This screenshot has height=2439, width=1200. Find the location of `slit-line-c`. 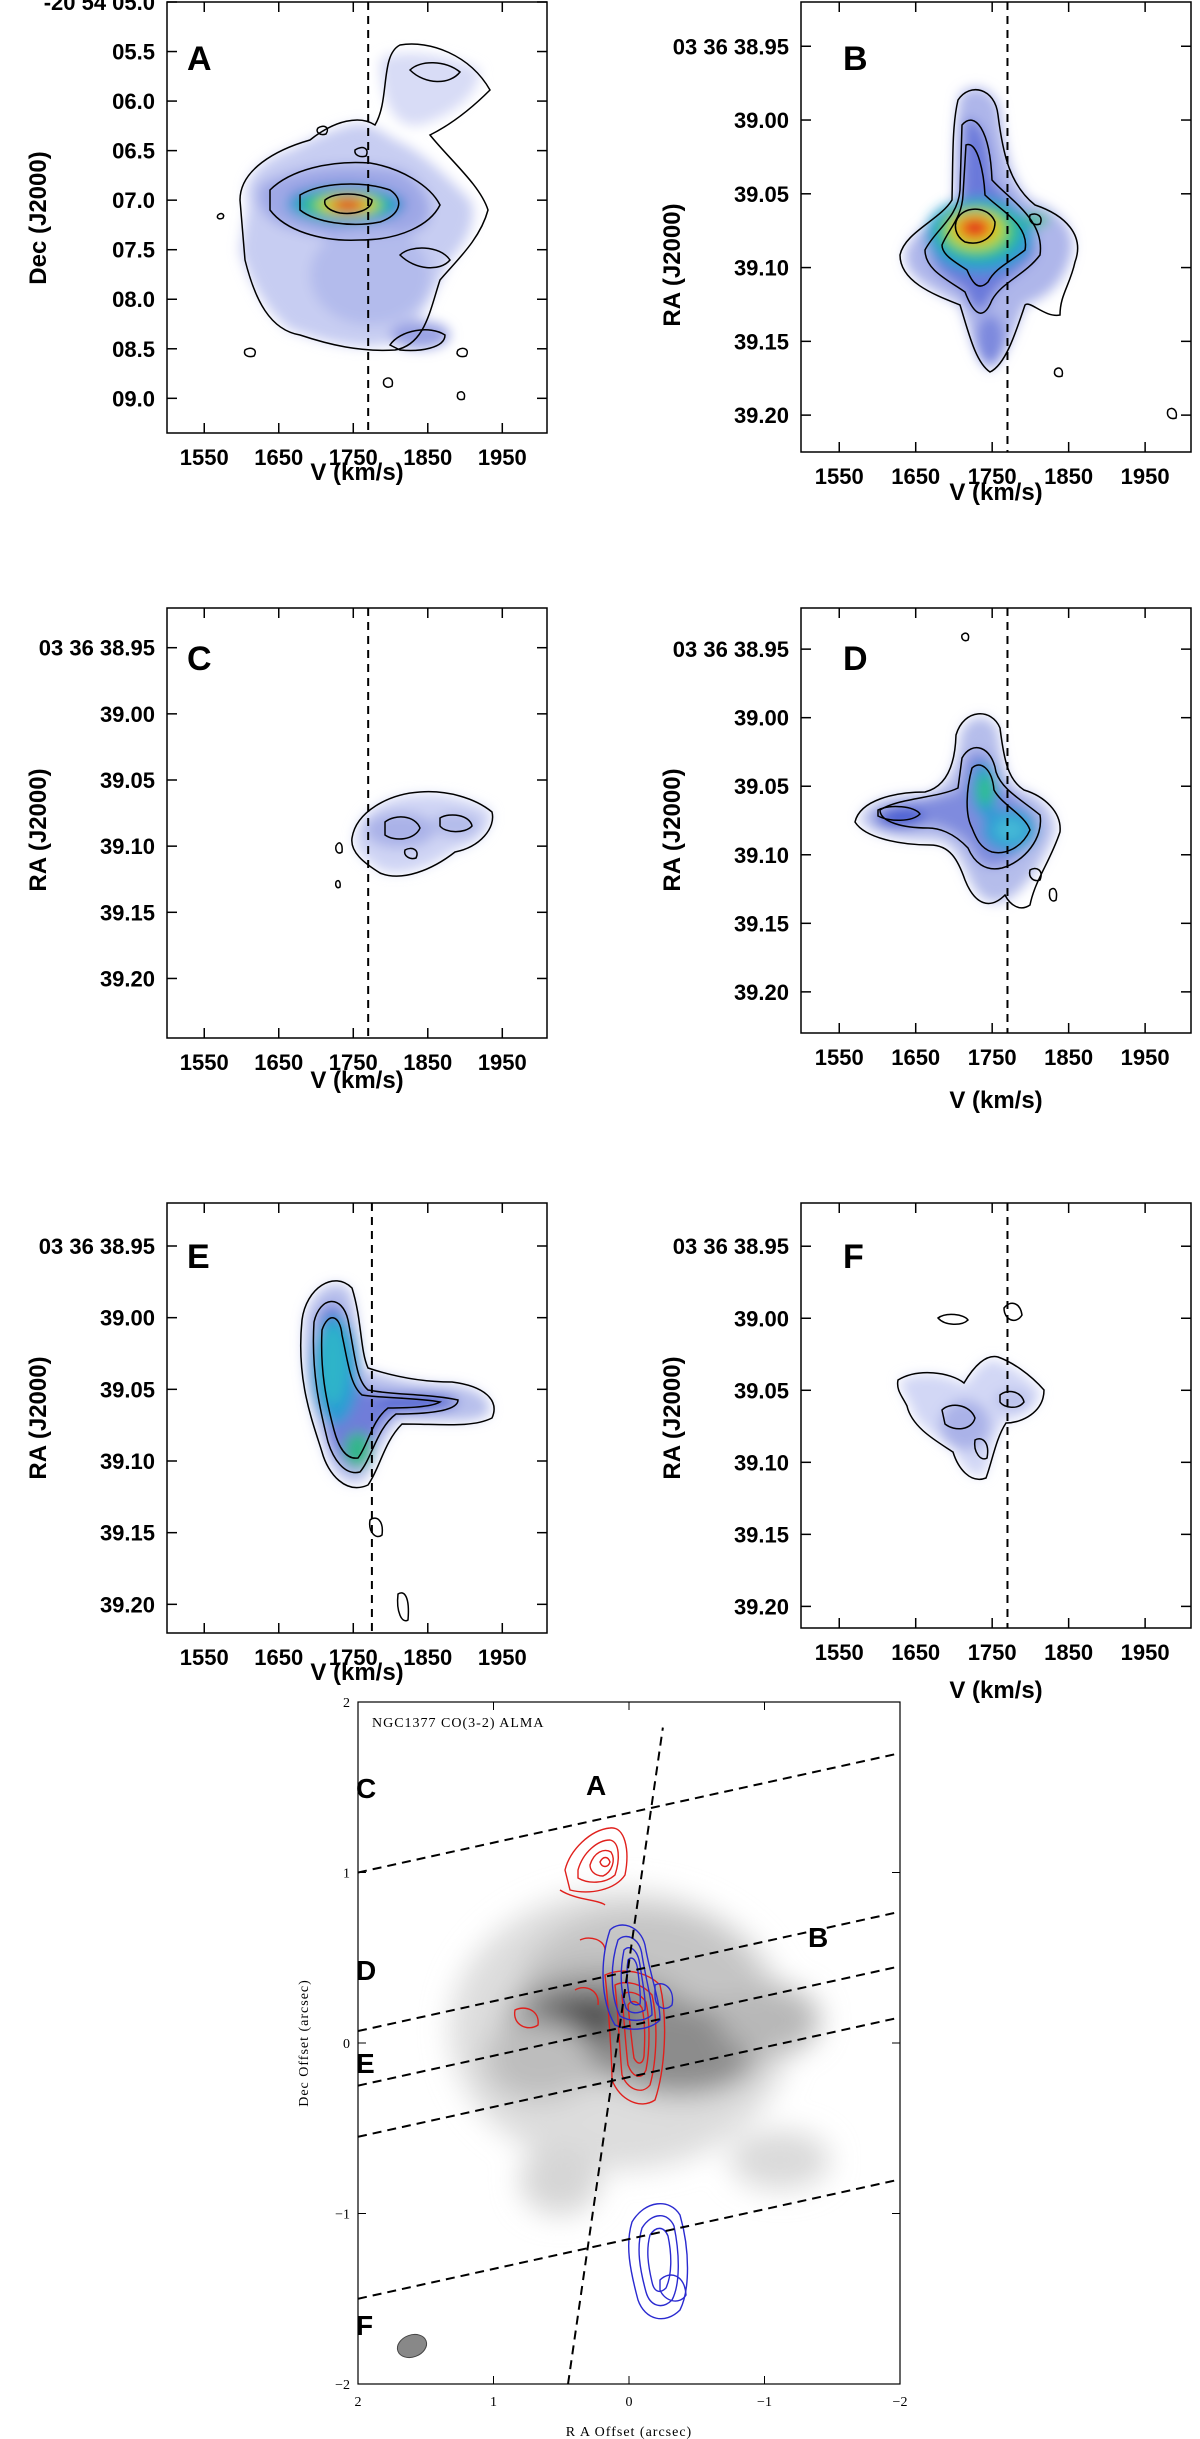

slit-line-c is located at coordinates (629, 1813).